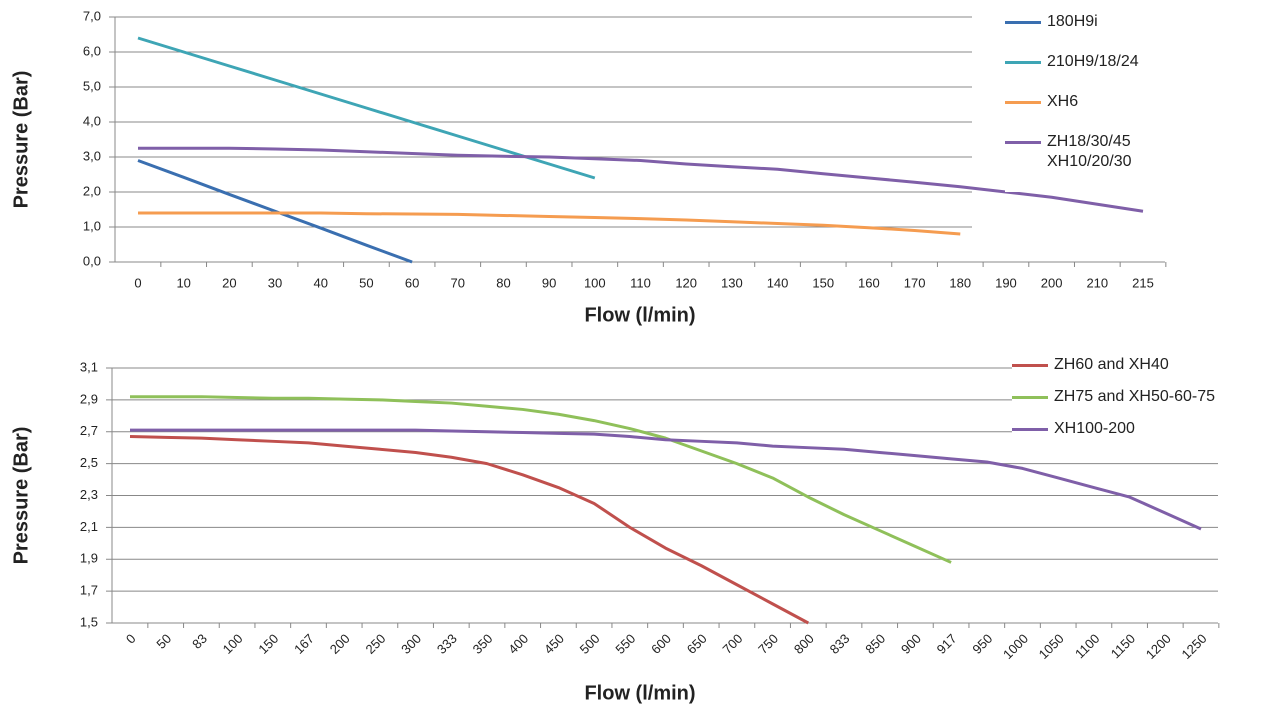 Image resolution: width=1266 pixels, height=708 pixels. I want to click on y-tick-label: 2,3, so click(89, 494).